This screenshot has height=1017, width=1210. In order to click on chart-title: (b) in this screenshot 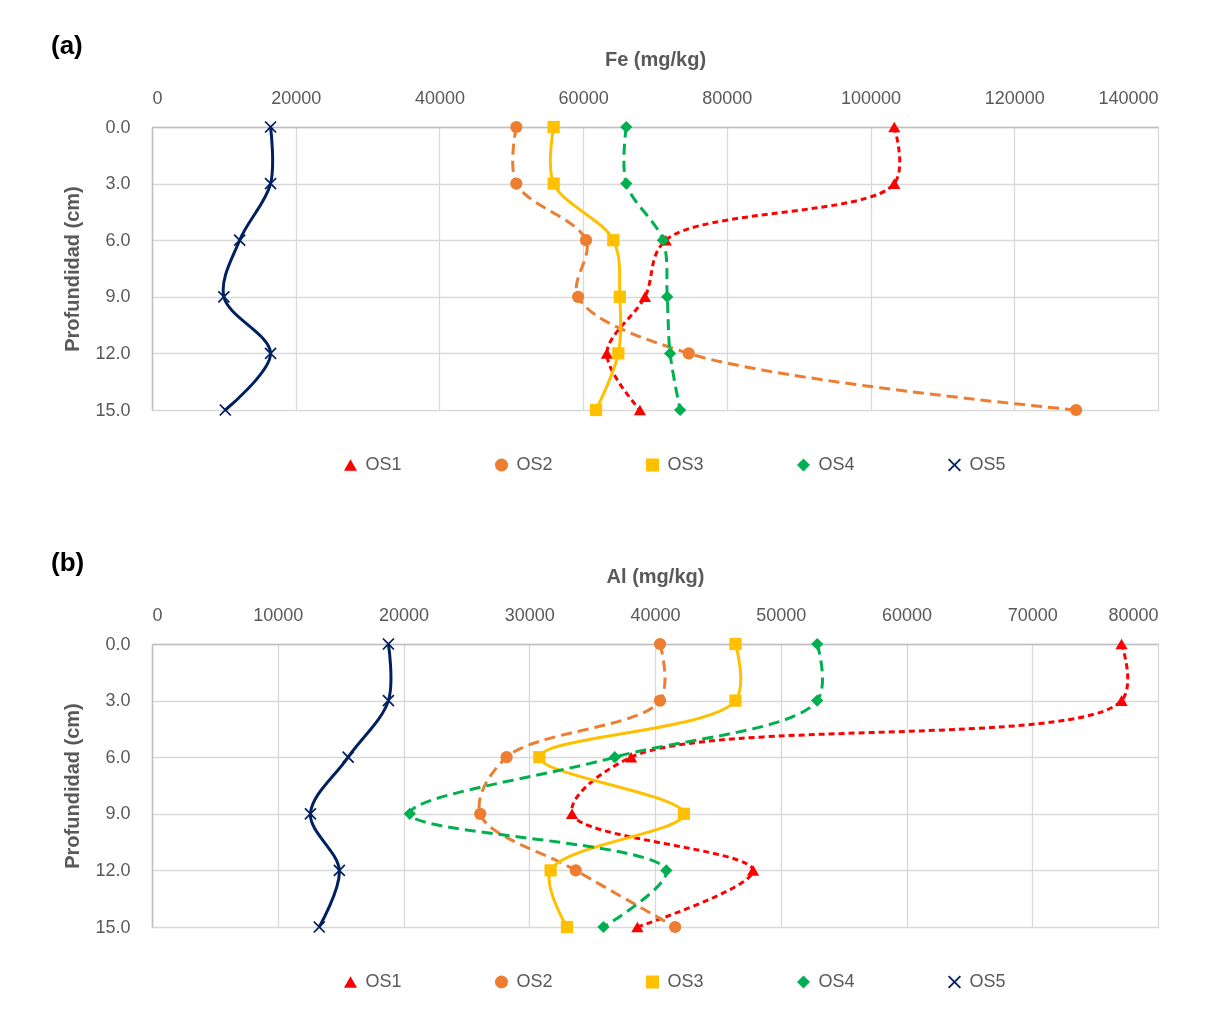, I will do `click(67, 562)`.